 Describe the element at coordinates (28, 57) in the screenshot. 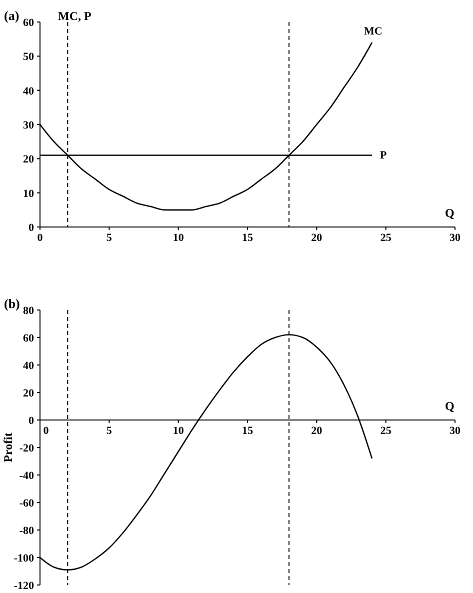

I see `y-tick-label: 50` at that location.